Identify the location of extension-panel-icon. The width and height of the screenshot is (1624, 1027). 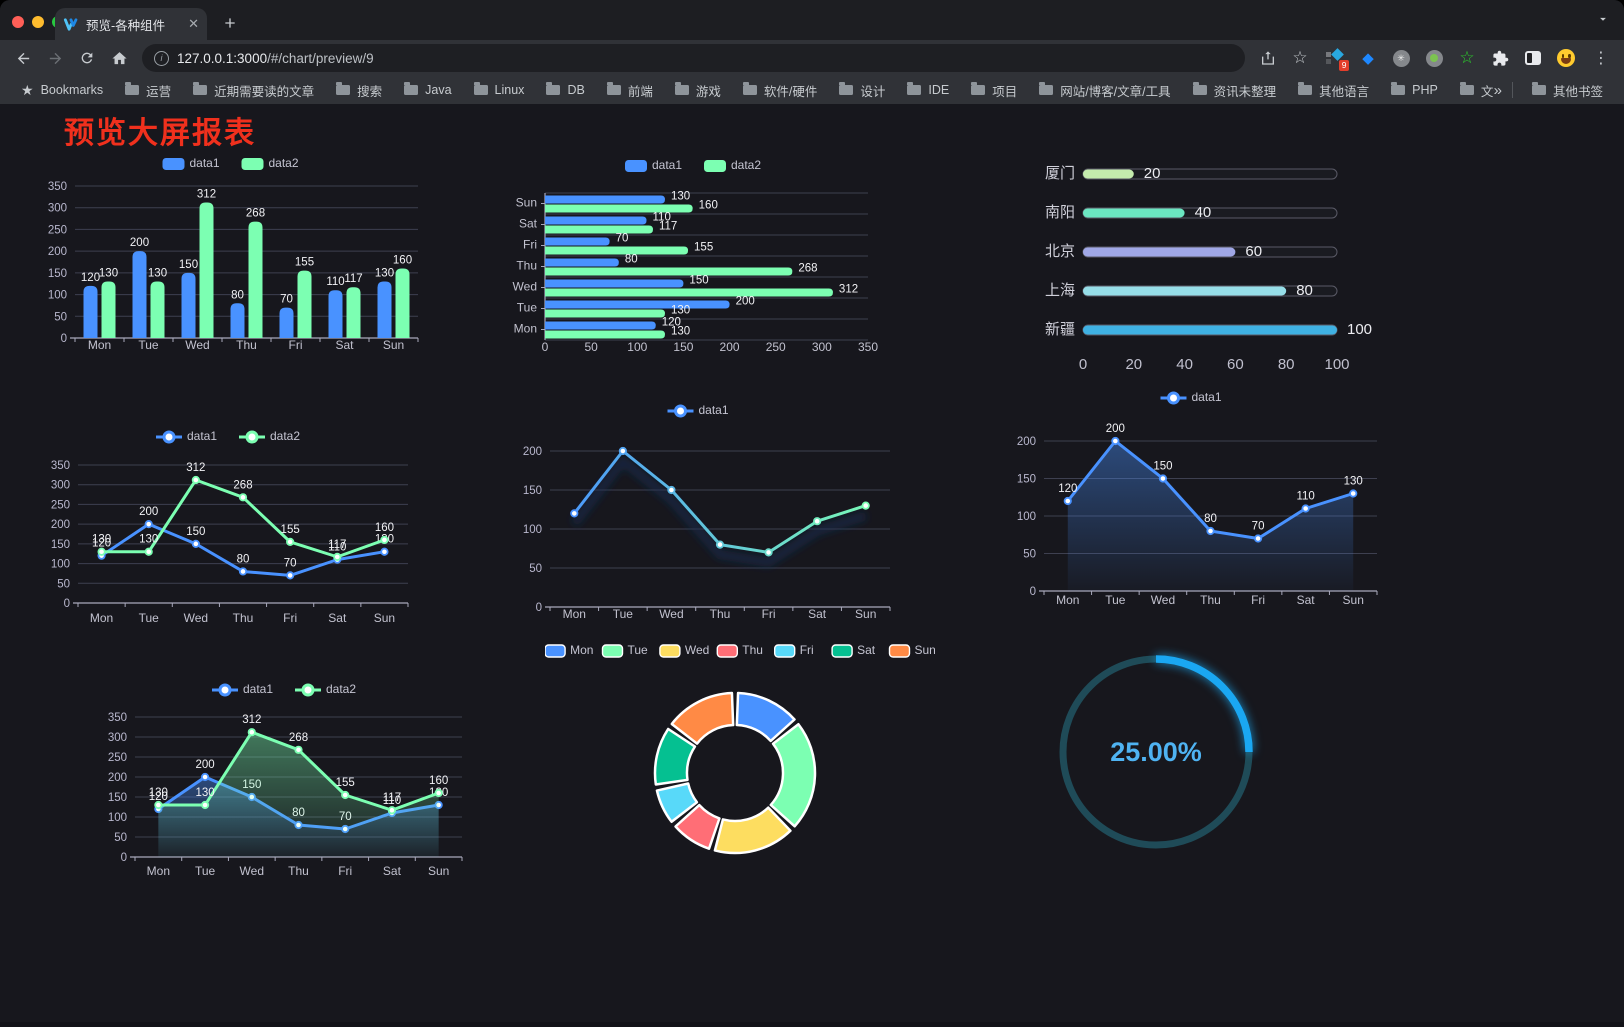
(1533, 58).